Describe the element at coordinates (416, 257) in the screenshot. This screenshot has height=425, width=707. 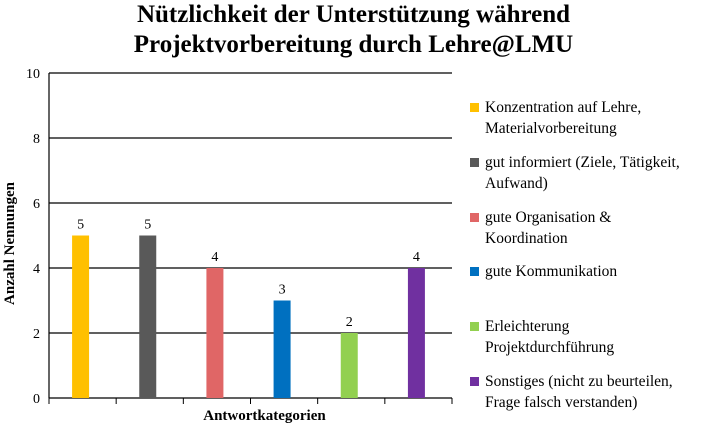
I see `data-label-6: 4` at that location.